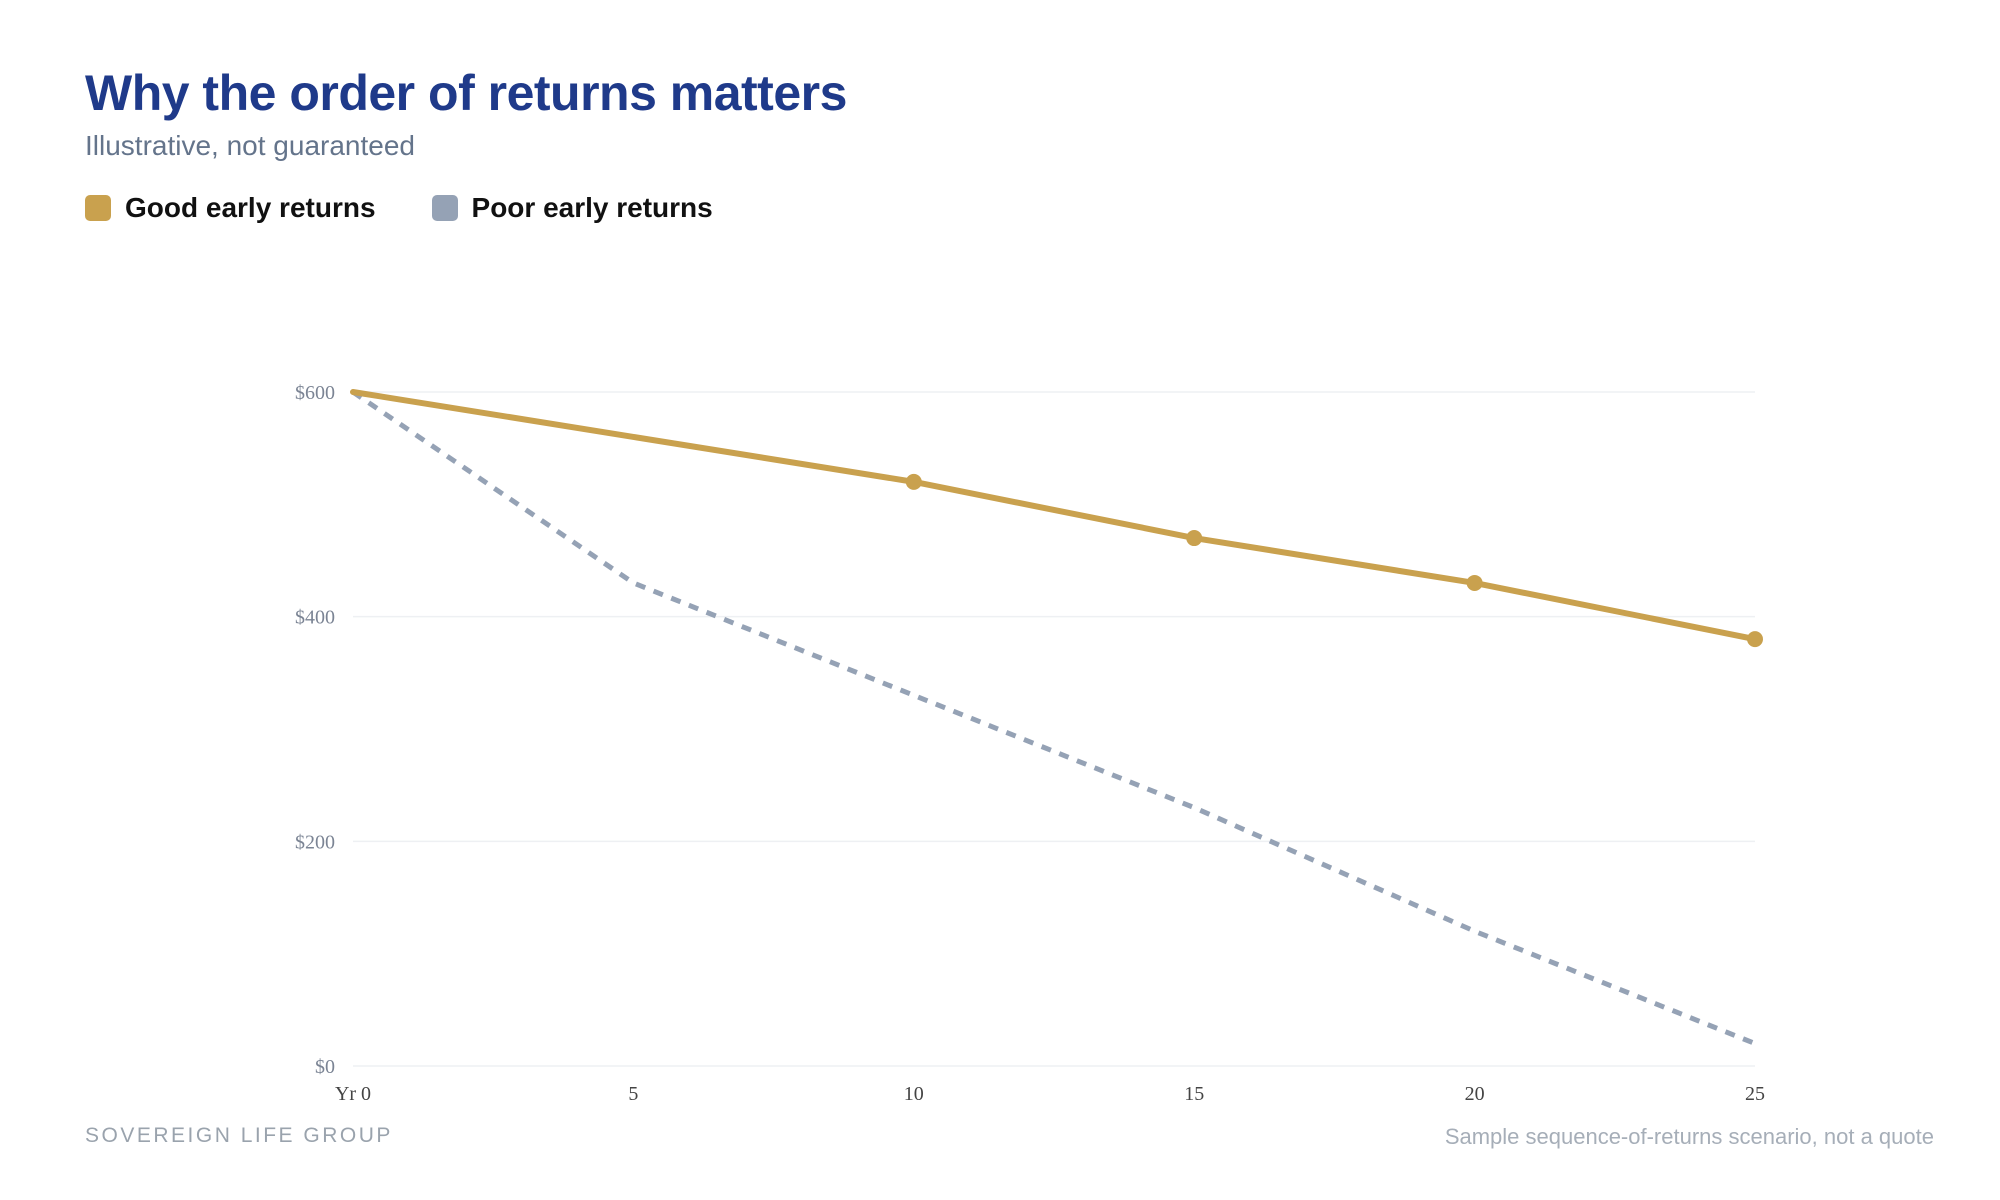 This screenshot has height=1200, width=2000. I want to click on series-markers, so click(1334, 560).